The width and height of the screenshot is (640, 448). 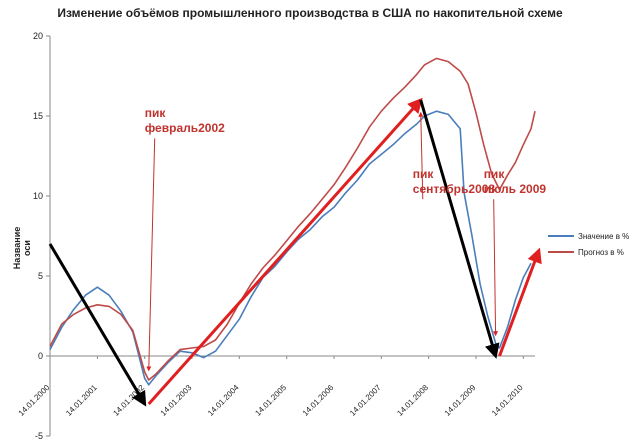 I want to click on x-tick-label: 14.01.2009, so click(x=460, y=400).